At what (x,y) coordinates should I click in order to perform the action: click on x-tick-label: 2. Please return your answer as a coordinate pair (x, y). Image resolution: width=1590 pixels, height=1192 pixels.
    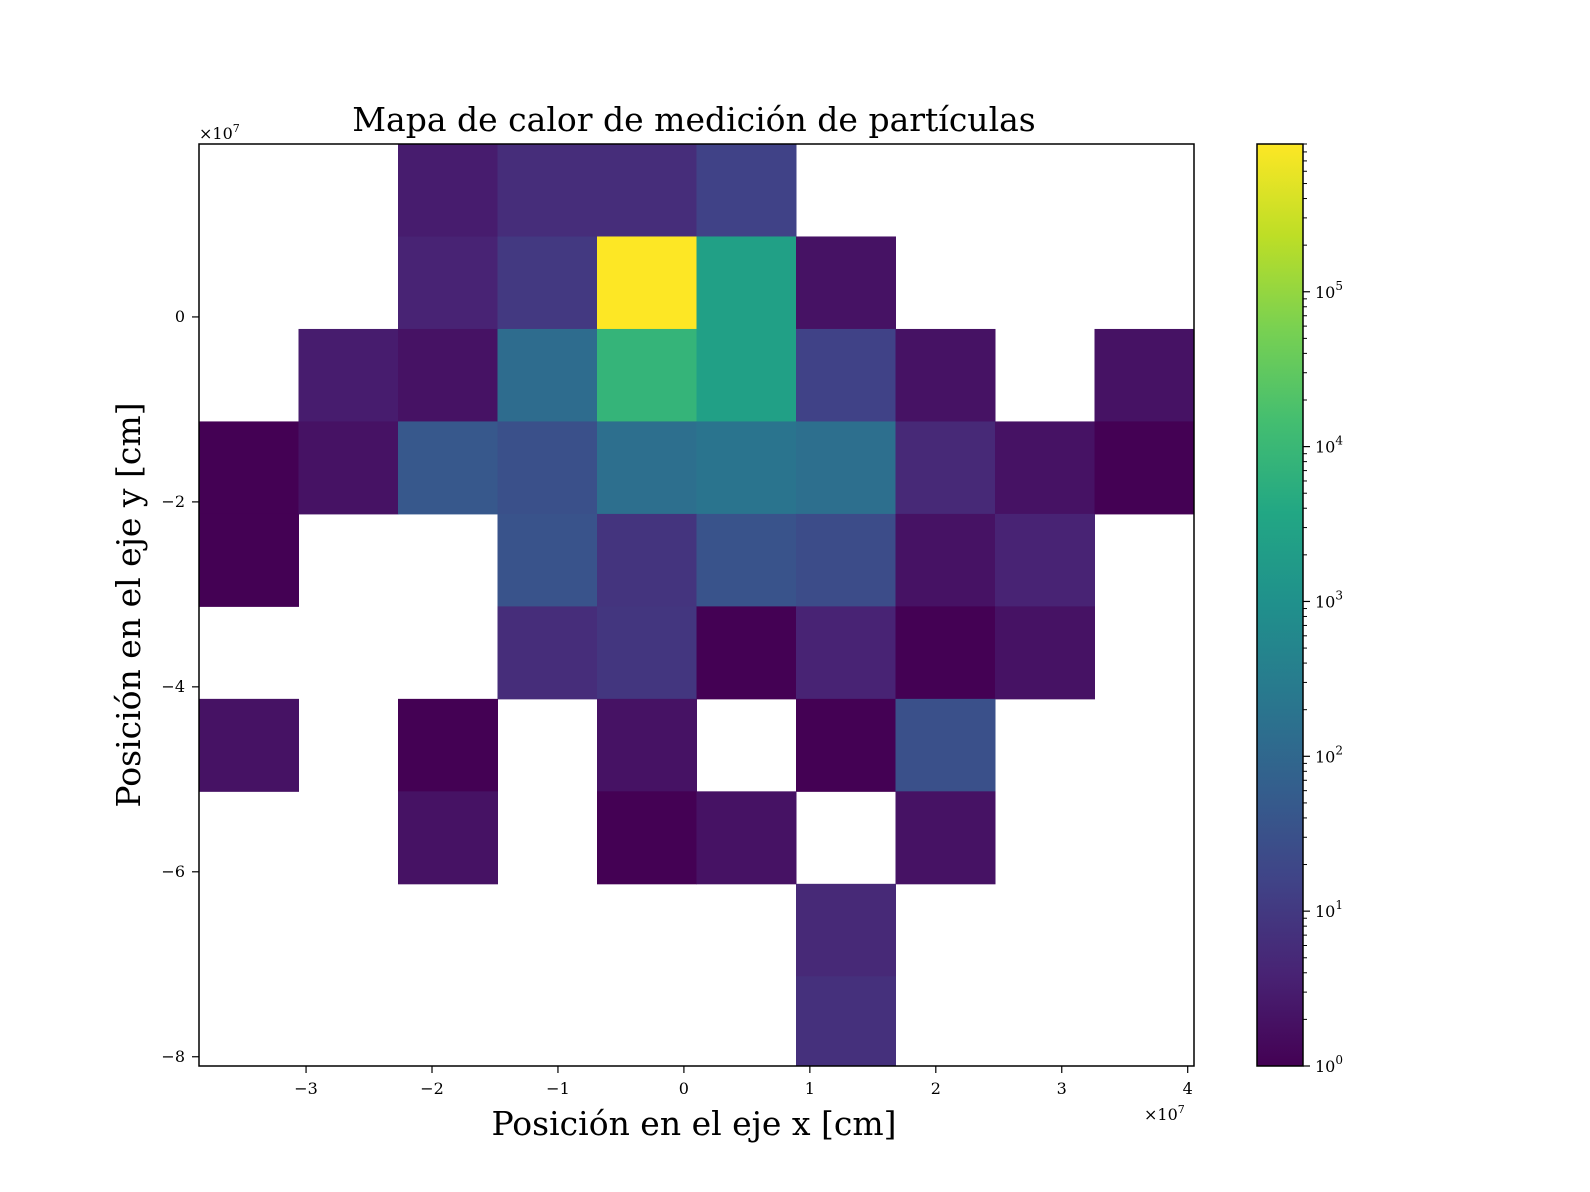
    Looking at the image, I should click on (936, 1088).